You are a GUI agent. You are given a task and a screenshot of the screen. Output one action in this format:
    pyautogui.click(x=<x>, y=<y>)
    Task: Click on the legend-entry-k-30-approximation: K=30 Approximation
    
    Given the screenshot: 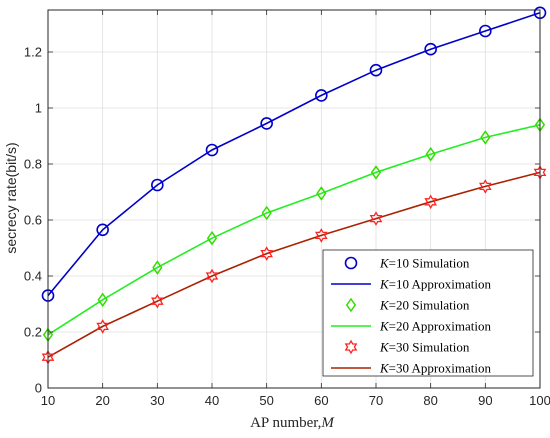 What is the action you would take?
    pyautogui.click(x=411, y=368)
    